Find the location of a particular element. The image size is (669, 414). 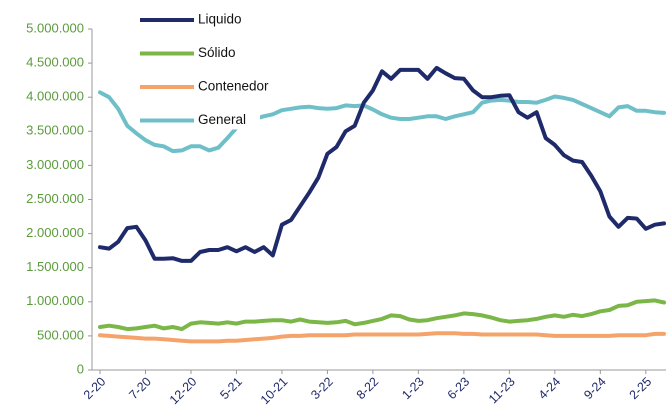

y-tick-label: 1.000.000 is located at coordinates (55, 300).